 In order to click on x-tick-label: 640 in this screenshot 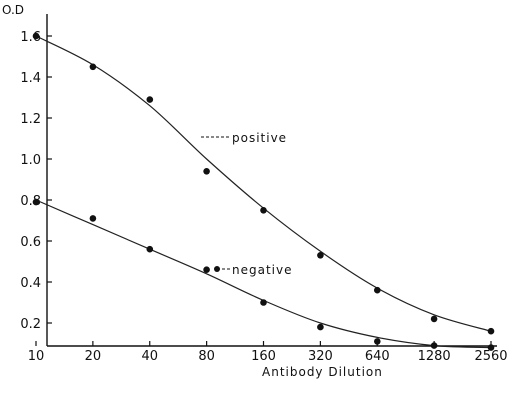, I will do `click(377, 356)`.